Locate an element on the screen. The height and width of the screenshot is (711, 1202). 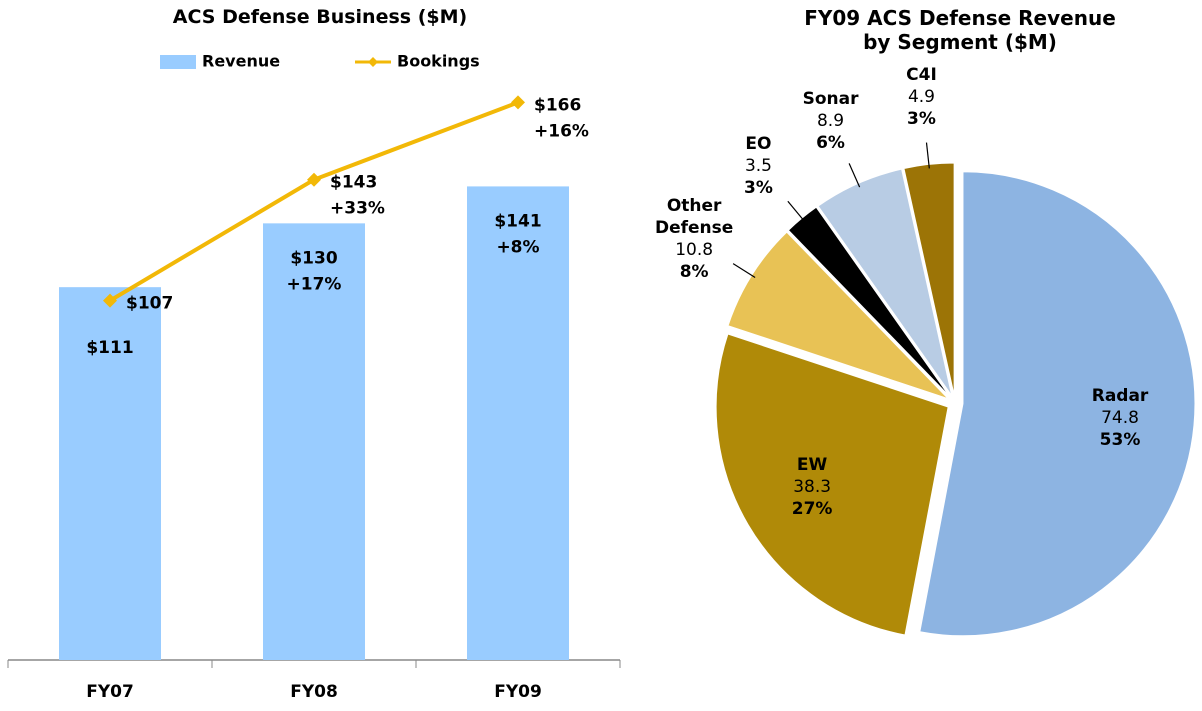
pie-label: Other Defense 10.8 8% is located at coordinates (694, 239).